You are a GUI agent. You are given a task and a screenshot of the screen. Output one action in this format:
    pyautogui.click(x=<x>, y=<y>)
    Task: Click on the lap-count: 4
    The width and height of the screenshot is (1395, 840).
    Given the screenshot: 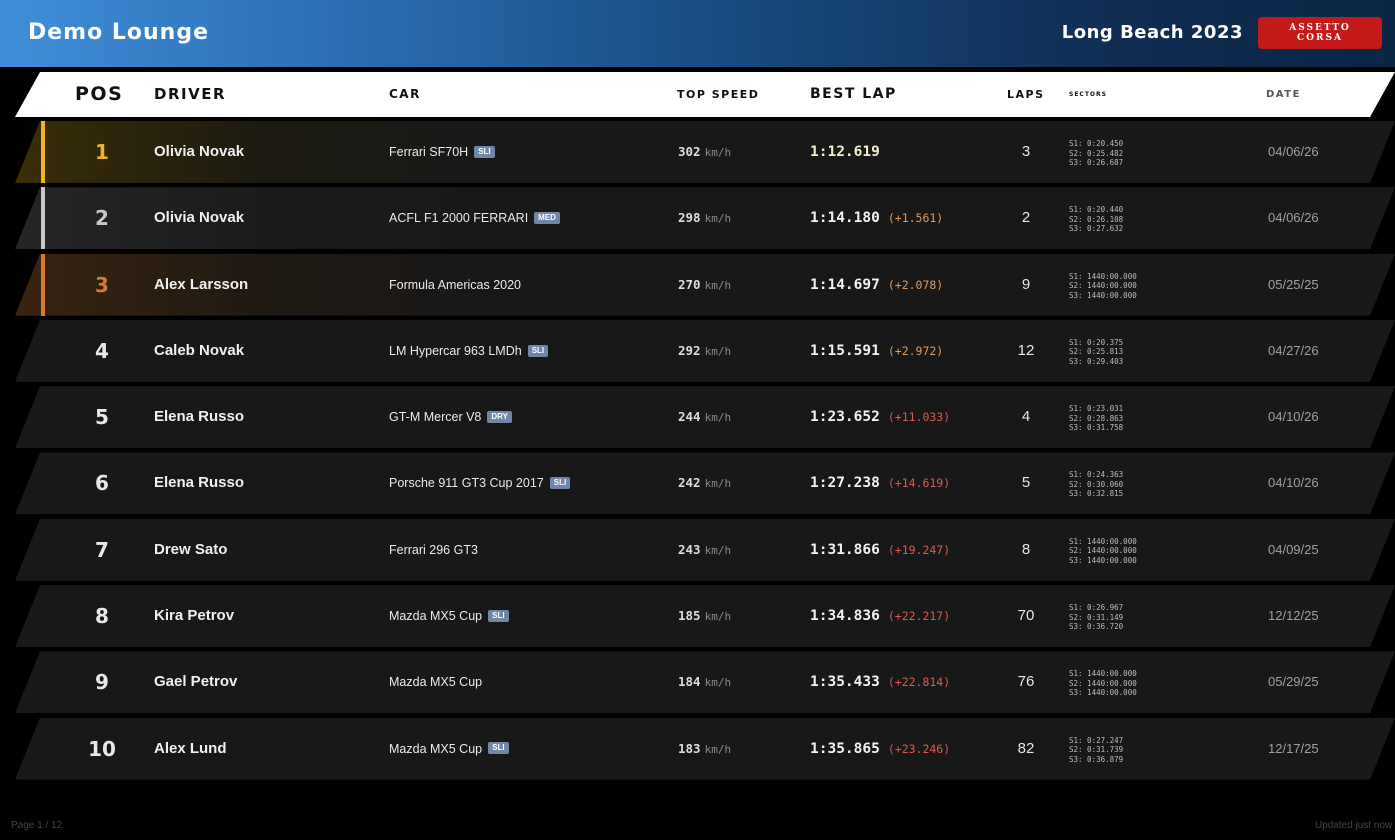 What is the action you would take?
    pyautogui.click(x=1026, y=417)
    